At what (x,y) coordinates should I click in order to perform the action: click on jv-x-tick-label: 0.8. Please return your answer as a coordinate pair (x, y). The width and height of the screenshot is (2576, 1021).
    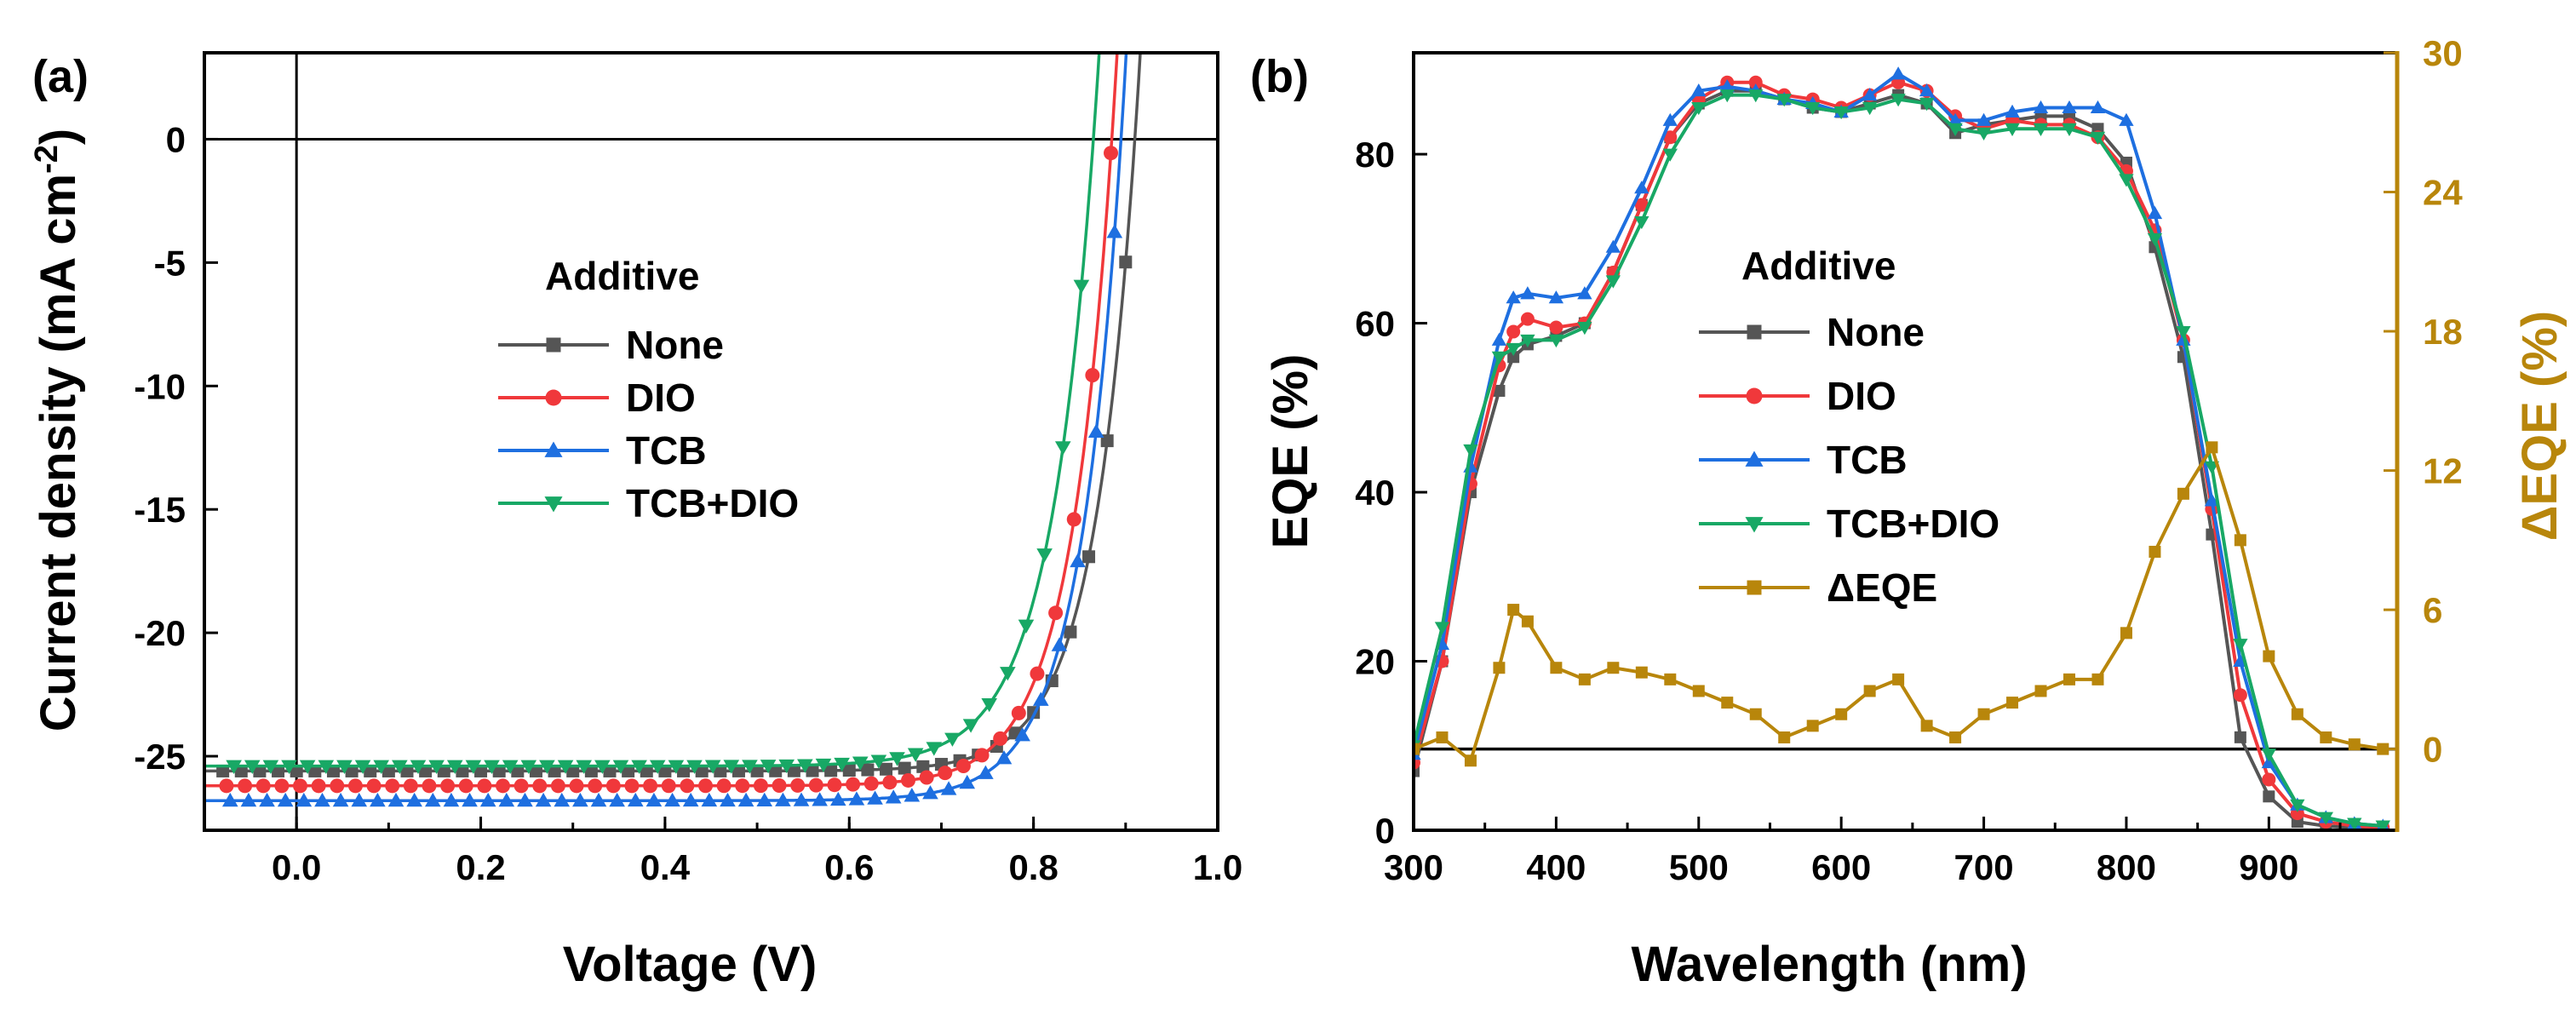
    Looking at the image, I should click on (1033, 867).